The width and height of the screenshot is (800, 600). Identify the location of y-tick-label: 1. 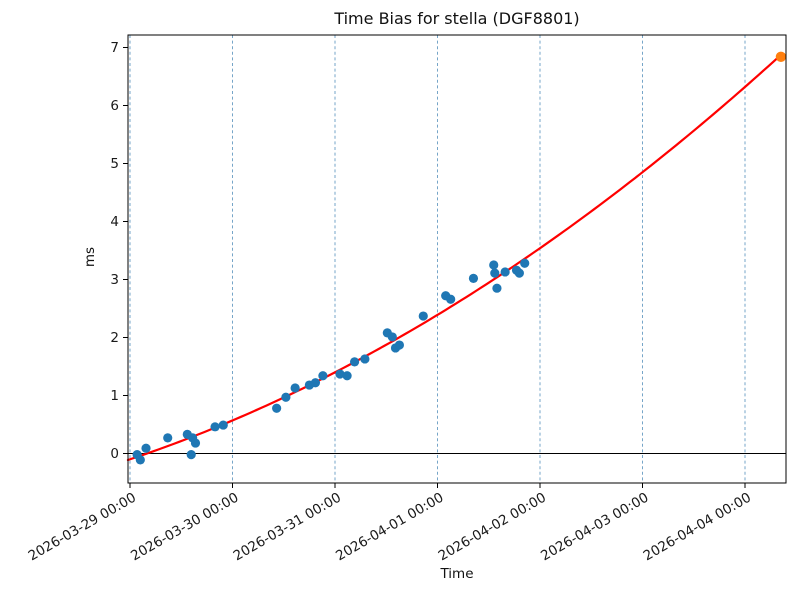
(114, 396).